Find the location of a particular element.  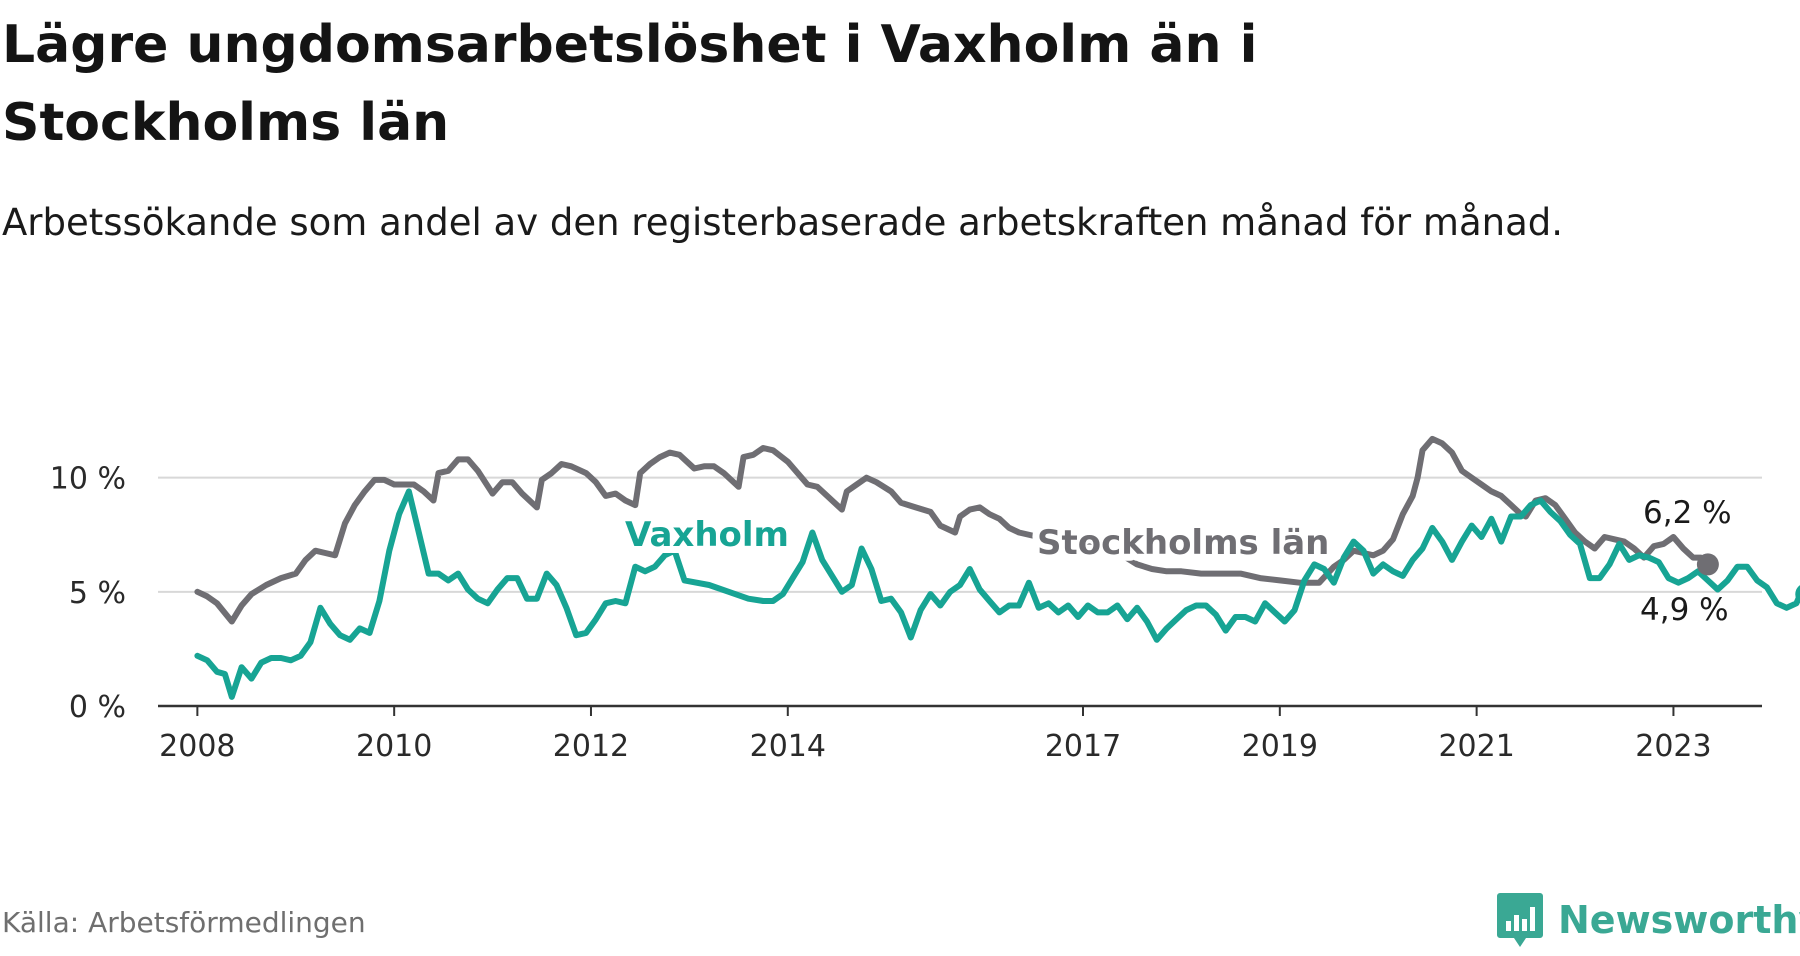

newsworthy-logo: Newsworthy is located at coordinates (1648, 920).